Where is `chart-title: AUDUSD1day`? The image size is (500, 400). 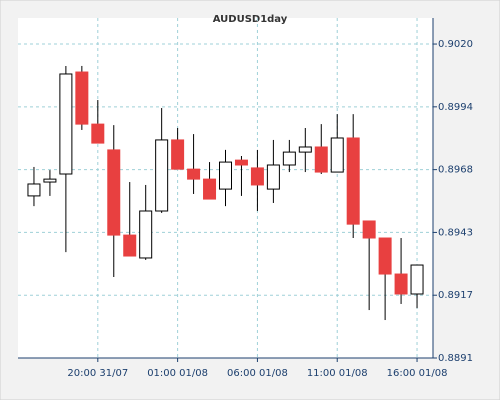
chart-title: AUDUSD1day is located at coordinates (250, 19).